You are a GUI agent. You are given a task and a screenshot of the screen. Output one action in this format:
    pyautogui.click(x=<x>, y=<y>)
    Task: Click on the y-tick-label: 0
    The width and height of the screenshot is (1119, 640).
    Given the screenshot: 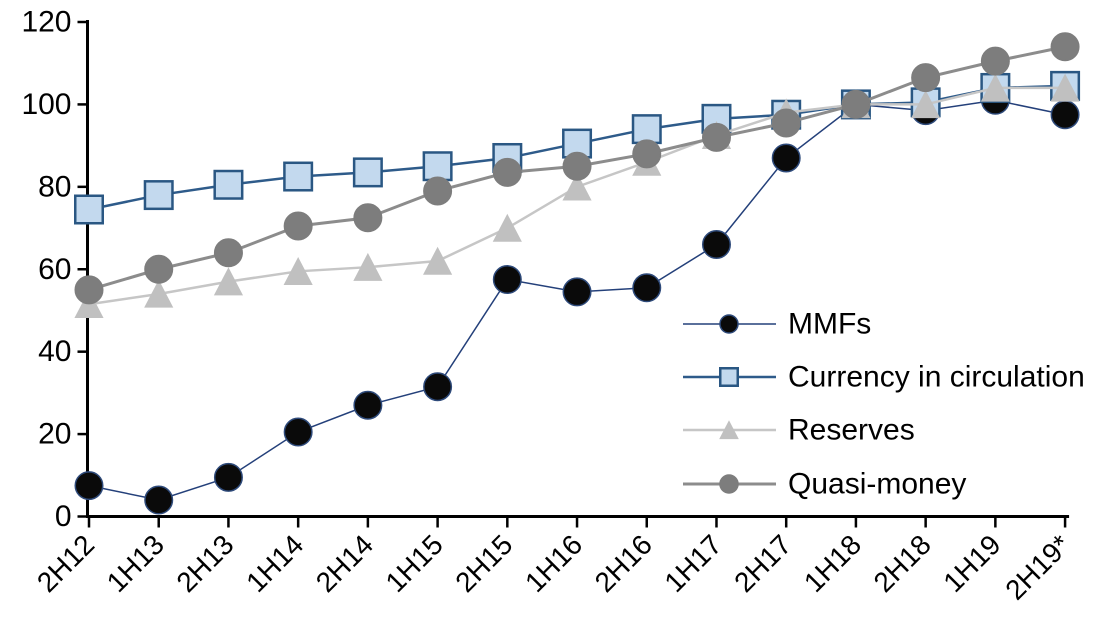 What is the action you would take?
    pyautogui.click(x=63, y=516)
    